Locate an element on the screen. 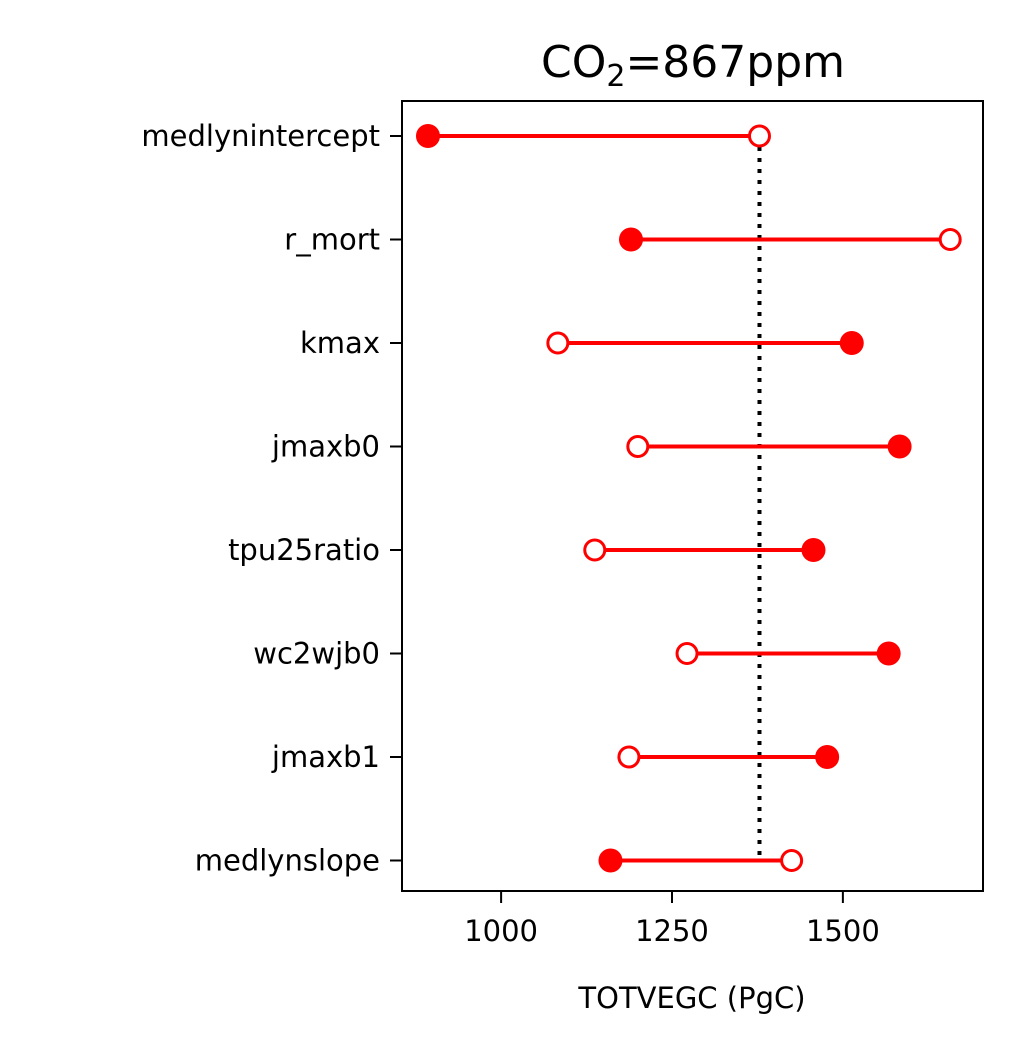 This screenshot has width=1012, height=1049. y-tick-label: jmaxb1 is located at coordinates (325, 757).